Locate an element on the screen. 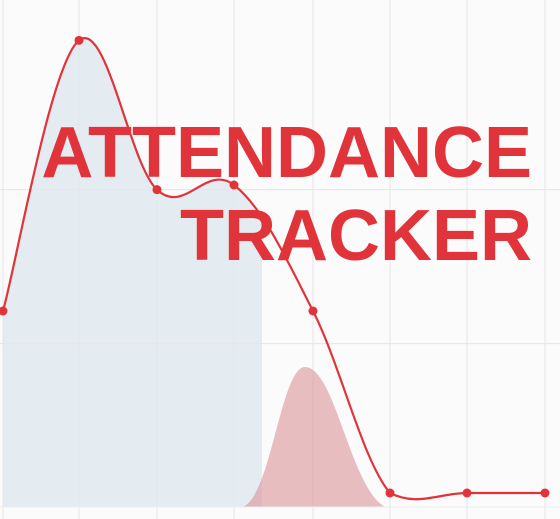  title-line-attendance: ATTENDANCE is located at coordinates (286, 153).